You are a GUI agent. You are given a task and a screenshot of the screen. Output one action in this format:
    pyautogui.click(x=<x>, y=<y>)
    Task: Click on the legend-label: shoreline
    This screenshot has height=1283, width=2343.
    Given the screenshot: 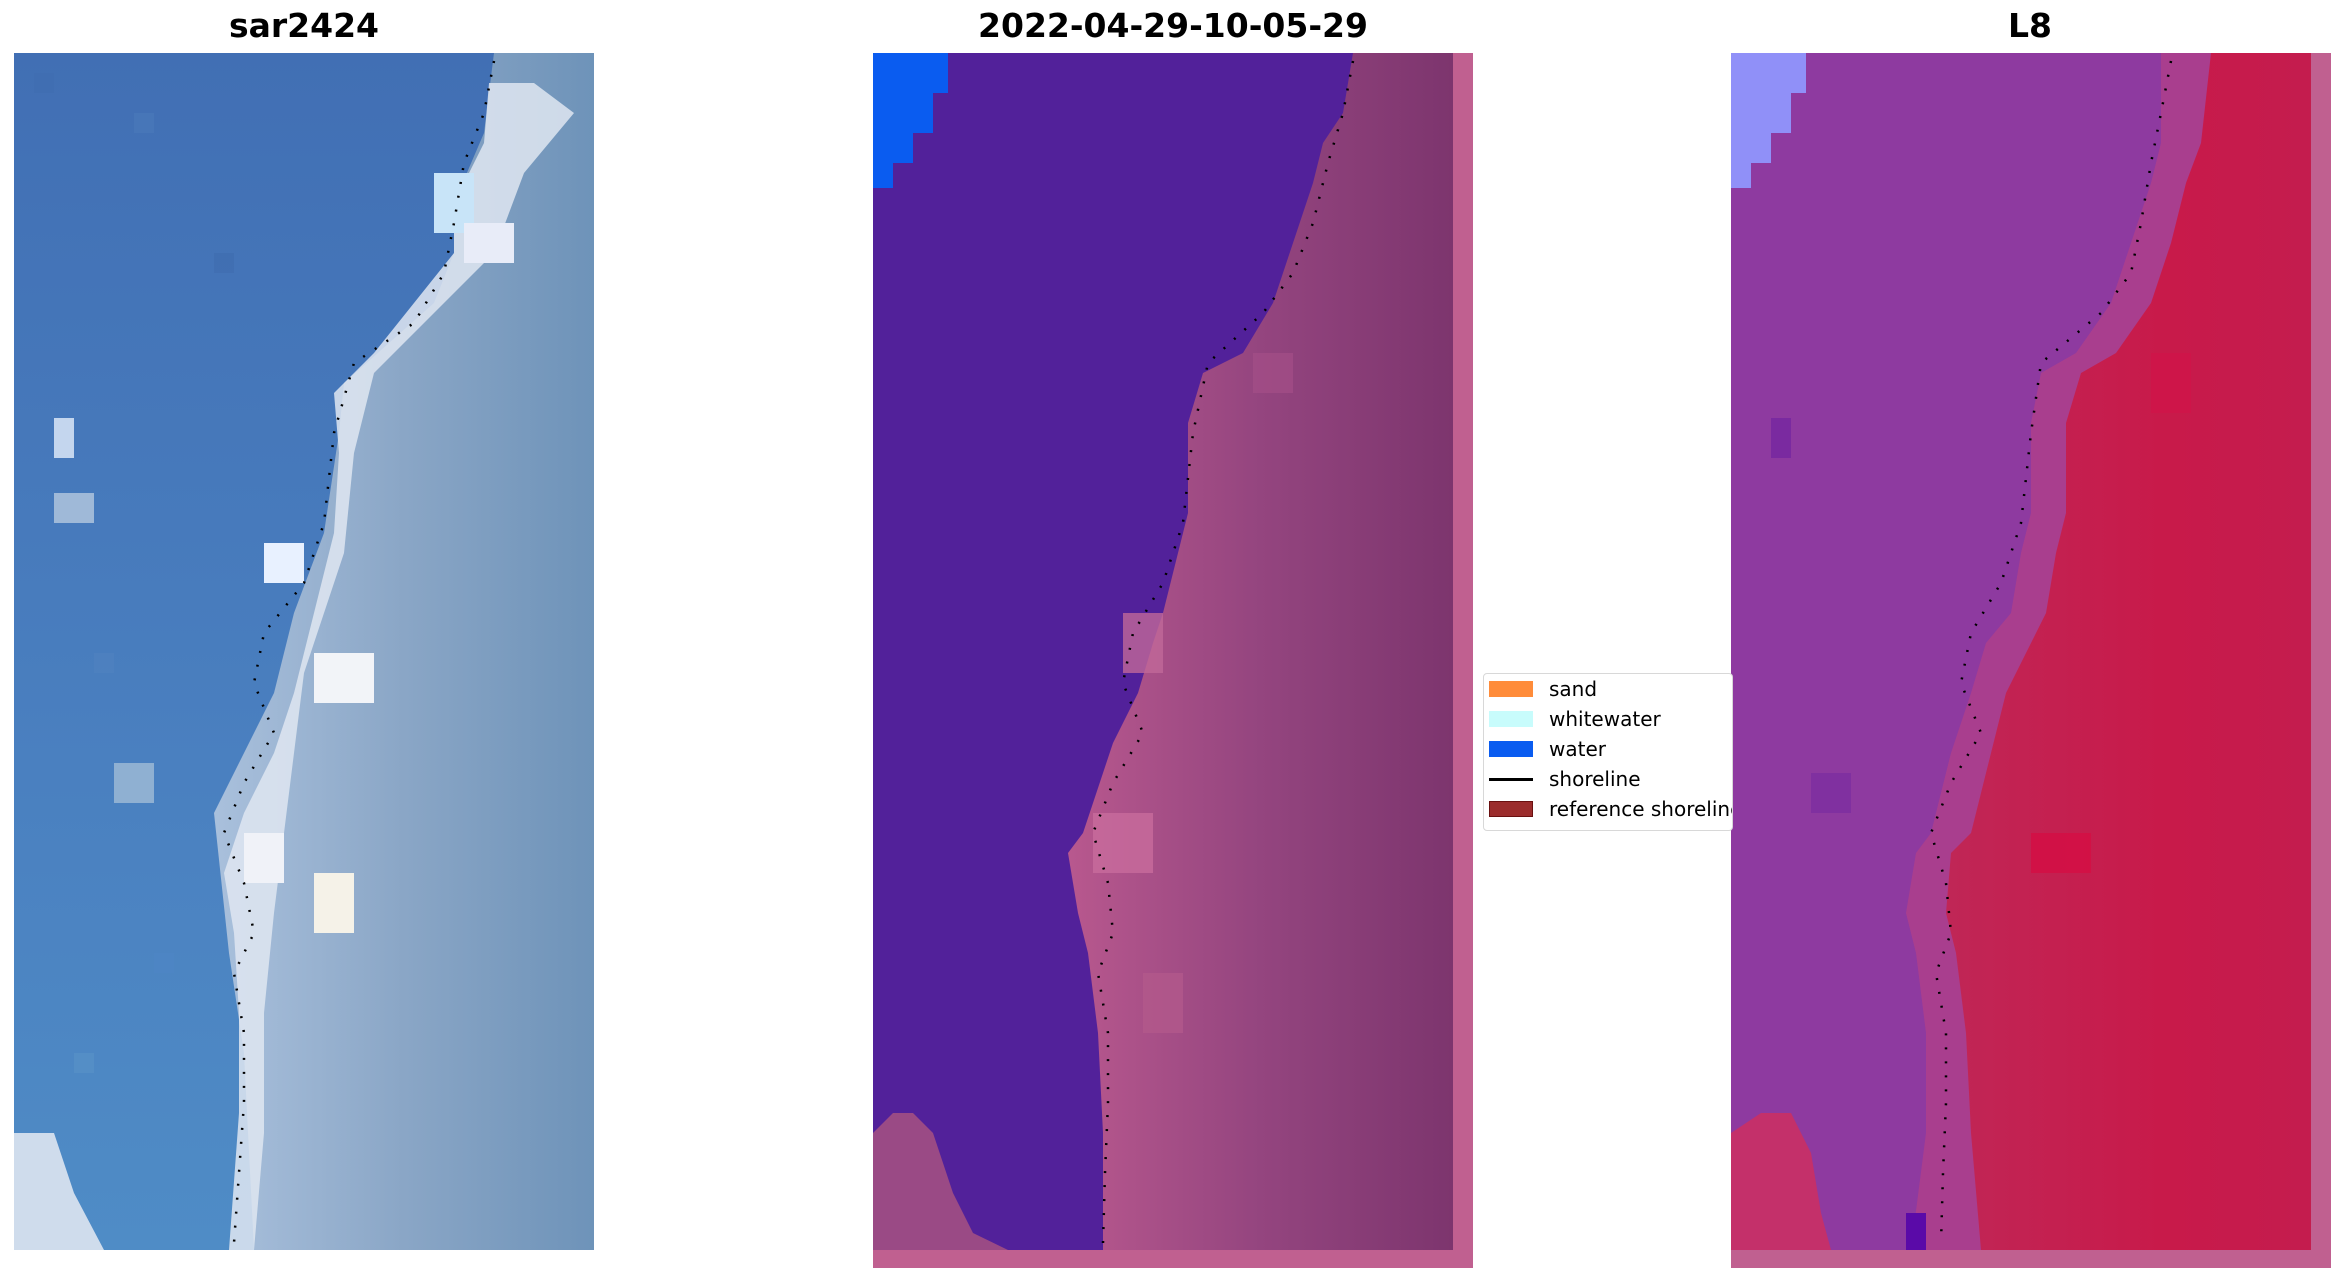 What is the action you would take?
    pyautogui.click(x=1595, y=779)
    